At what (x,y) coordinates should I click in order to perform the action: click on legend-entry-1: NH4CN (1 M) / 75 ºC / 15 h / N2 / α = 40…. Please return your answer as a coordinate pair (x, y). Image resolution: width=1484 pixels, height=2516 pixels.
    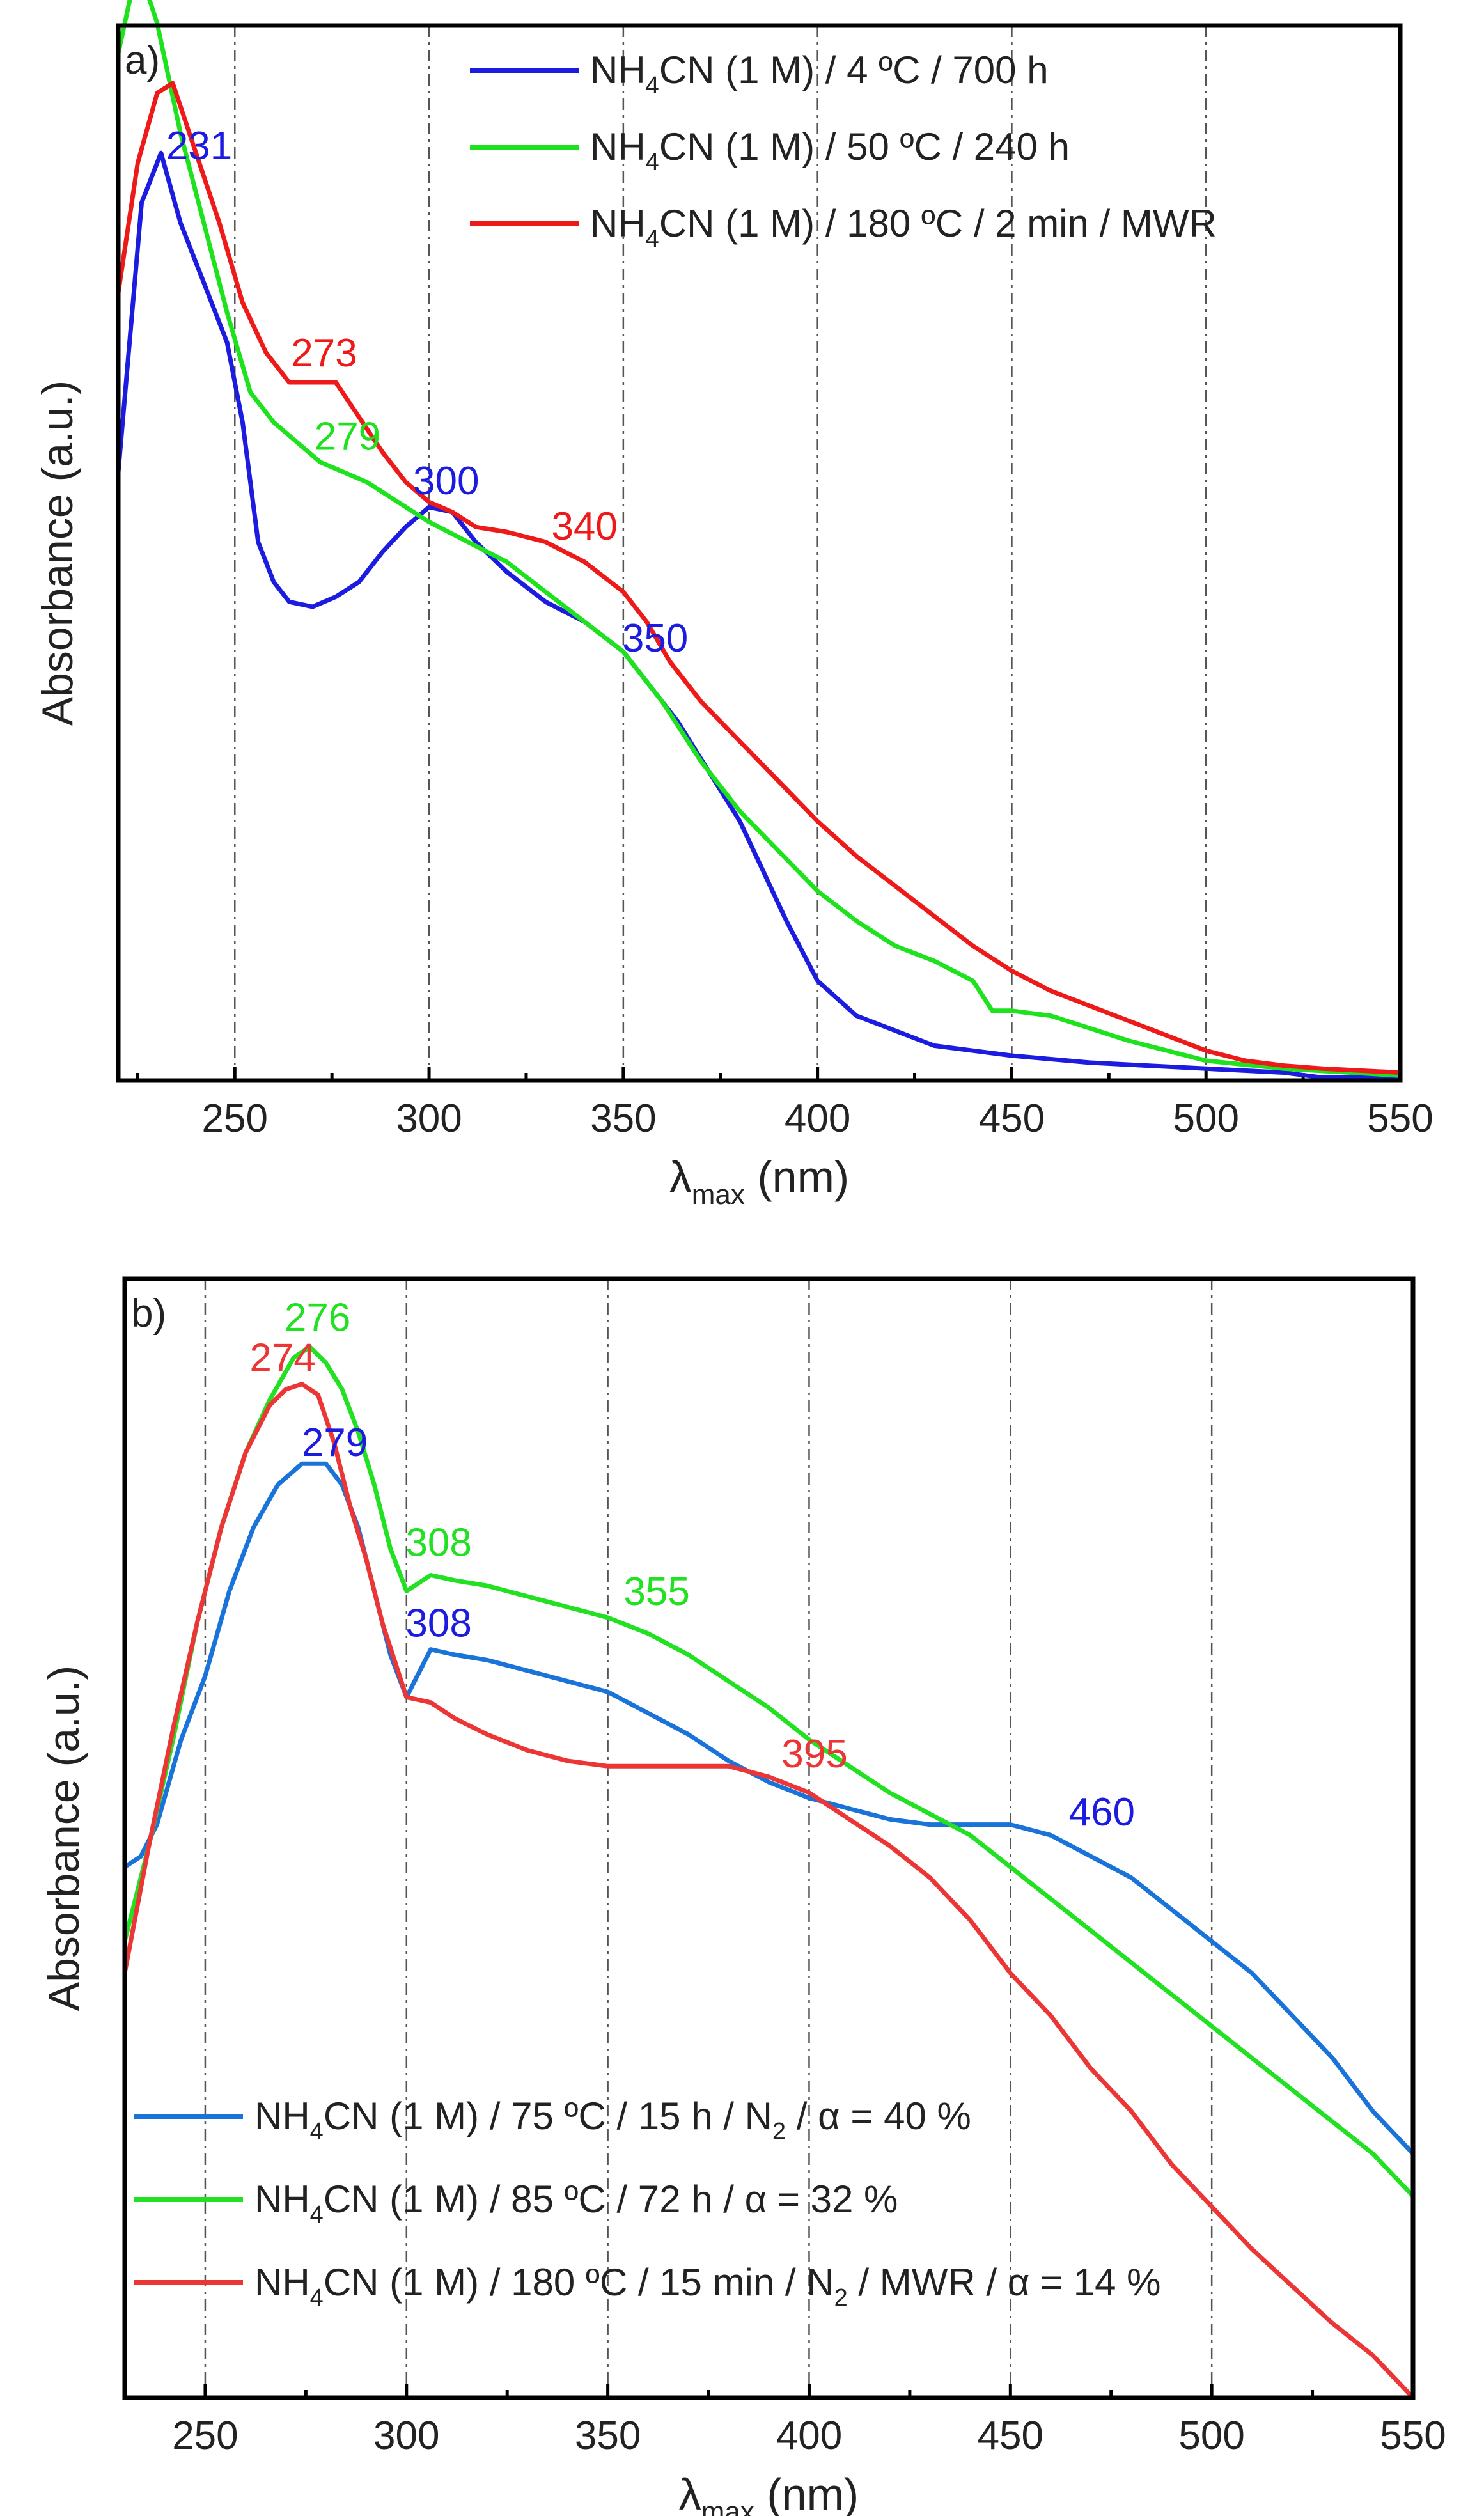
    Looking at the image, I should click on (612, 2120).